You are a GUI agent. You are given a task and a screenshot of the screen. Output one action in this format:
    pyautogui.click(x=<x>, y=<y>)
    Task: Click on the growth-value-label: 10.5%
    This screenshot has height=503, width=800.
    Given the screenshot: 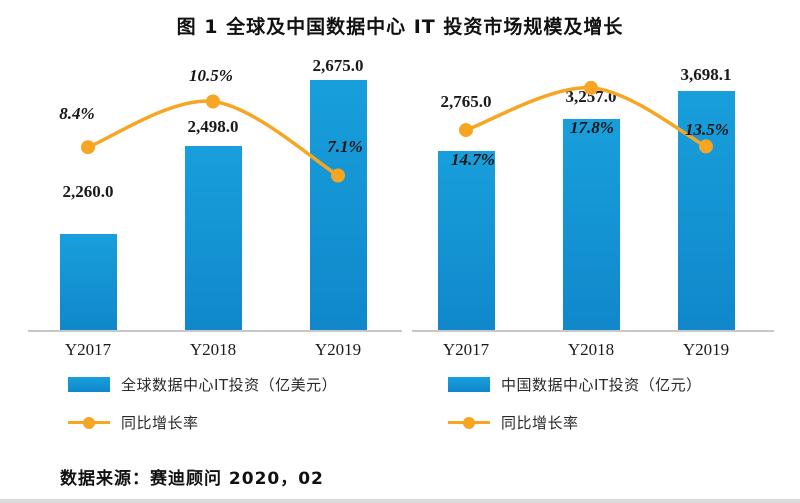 What is the action you would take?
    pyautogui.click(x=211, y=75)
    